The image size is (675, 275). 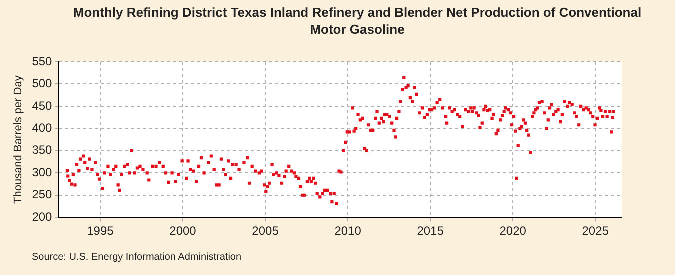 I want to click on y-tick-label: 200, so click(x=42, y=217).